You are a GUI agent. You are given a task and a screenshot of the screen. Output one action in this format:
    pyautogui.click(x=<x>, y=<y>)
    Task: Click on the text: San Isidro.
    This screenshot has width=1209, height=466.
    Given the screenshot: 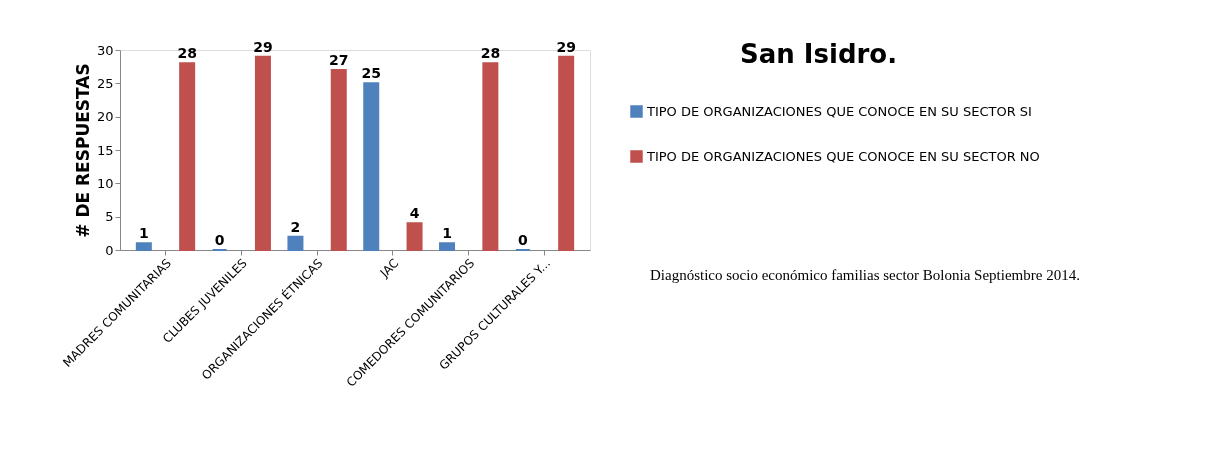 What is the action you would take?
    pyautogui.click(x=819, y=54)
    